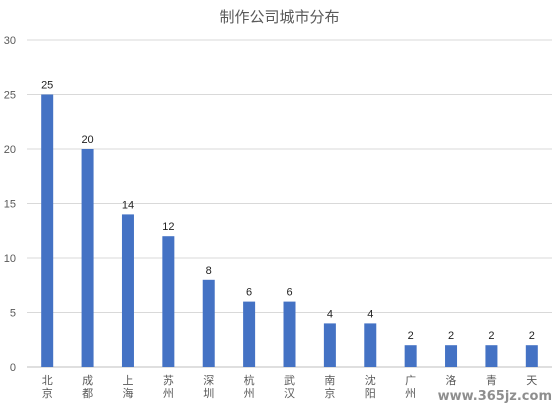  What do you see at coordinates (127, 387) in the screenshot?
I see `x-tick-label: 上海` at bounding box center [127, 387].